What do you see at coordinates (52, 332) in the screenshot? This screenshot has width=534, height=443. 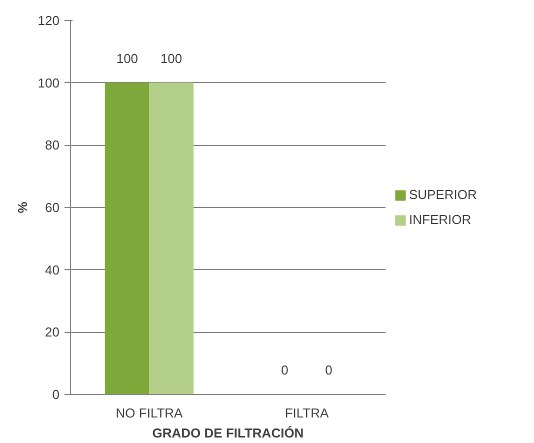 I see `y-tick-label: 20` at bounding box center [52, 332].